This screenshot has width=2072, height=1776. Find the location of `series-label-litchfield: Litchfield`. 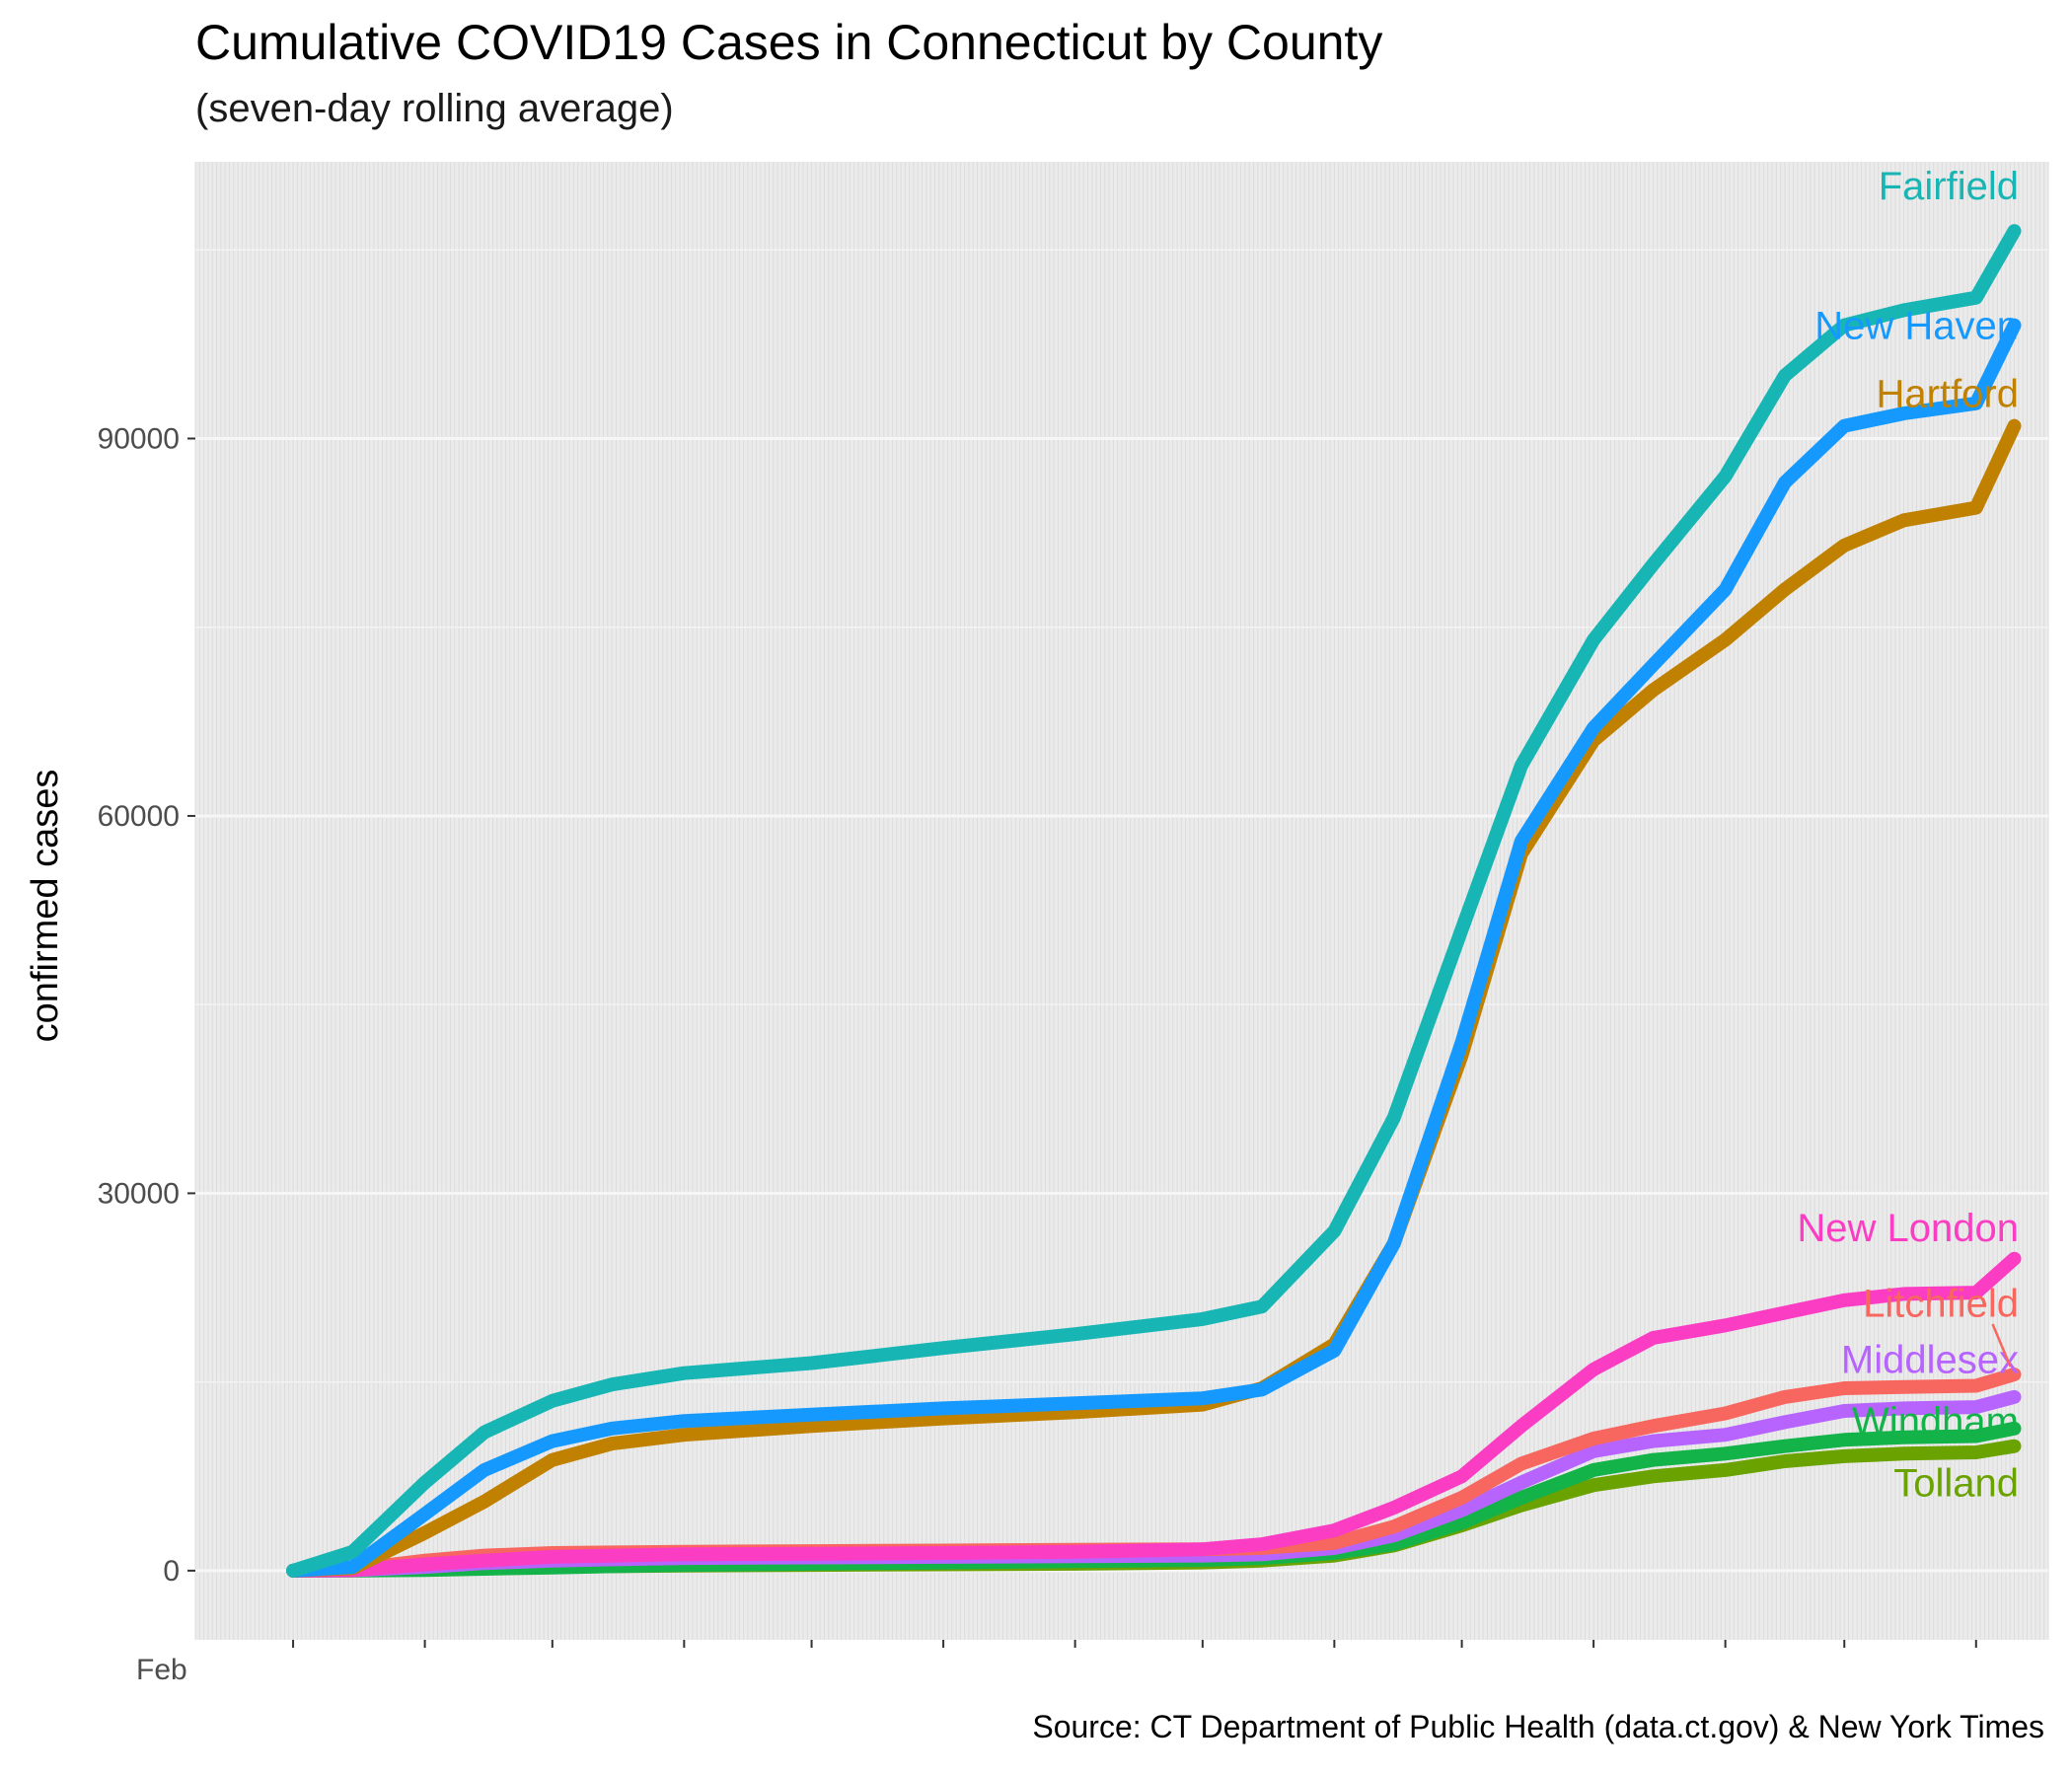

series-label-litchfield: Litchfield is located at coordinates (1941, 1304).